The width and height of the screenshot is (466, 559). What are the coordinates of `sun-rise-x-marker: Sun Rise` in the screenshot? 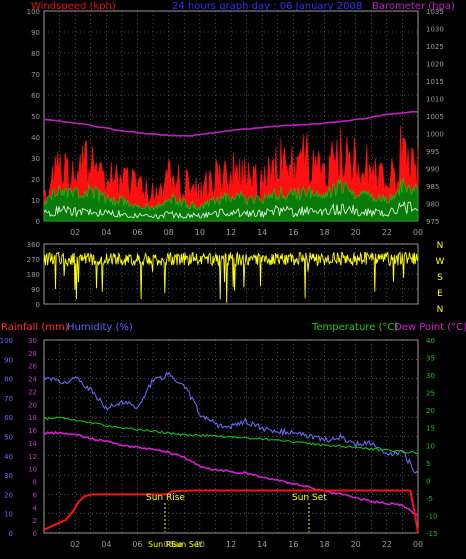 It's located at (165, 544).